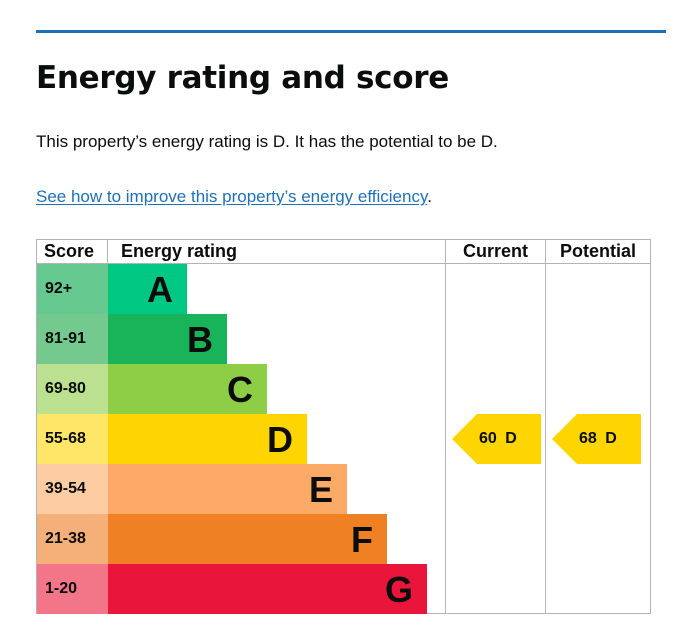 The height and width of the screenshot is (643, 676). Describe the element at coordinates (242, 78) in the screenshot. I see `page-title: Energy rating and score` at that location.